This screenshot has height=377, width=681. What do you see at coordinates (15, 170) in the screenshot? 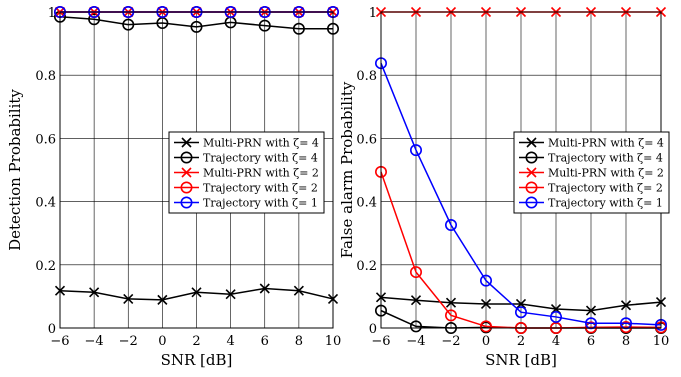
I see `y-axis-label: Detection Probability` at bounding box center [15, 170].